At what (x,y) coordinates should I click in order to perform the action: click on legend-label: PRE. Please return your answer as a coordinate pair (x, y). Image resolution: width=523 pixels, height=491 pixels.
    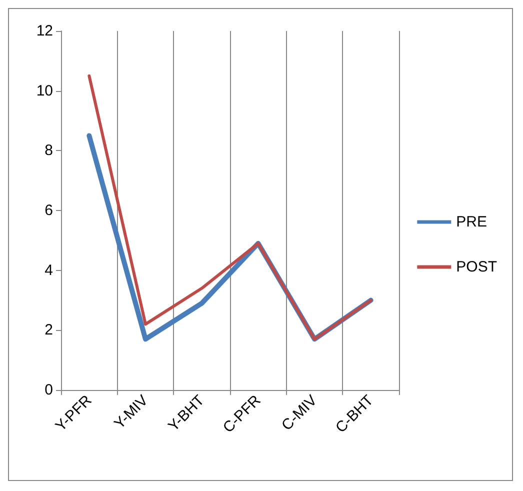
    Looking at the image, I should click on (472, 222).